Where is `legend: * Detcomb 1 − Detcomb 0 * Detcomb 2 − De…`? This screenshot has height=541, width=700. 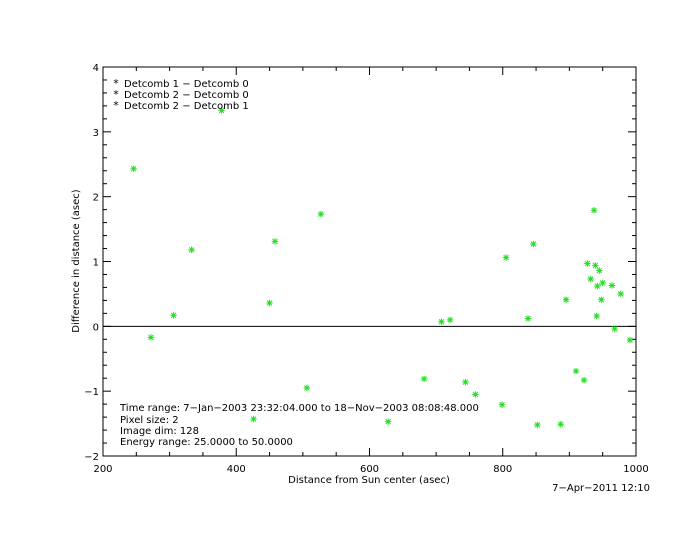 legend: * Detcomb 1 − Detcomb 0 * Detcomb 2 − De… is located at coordinates (181, 94).